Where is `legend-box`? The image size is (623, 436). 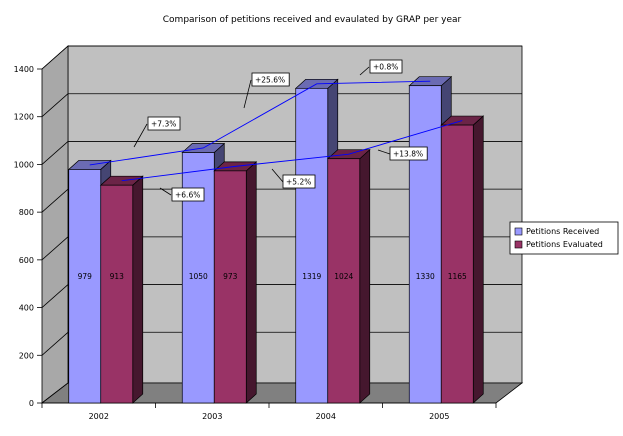 legend-box is located at coordinates (564, 238).